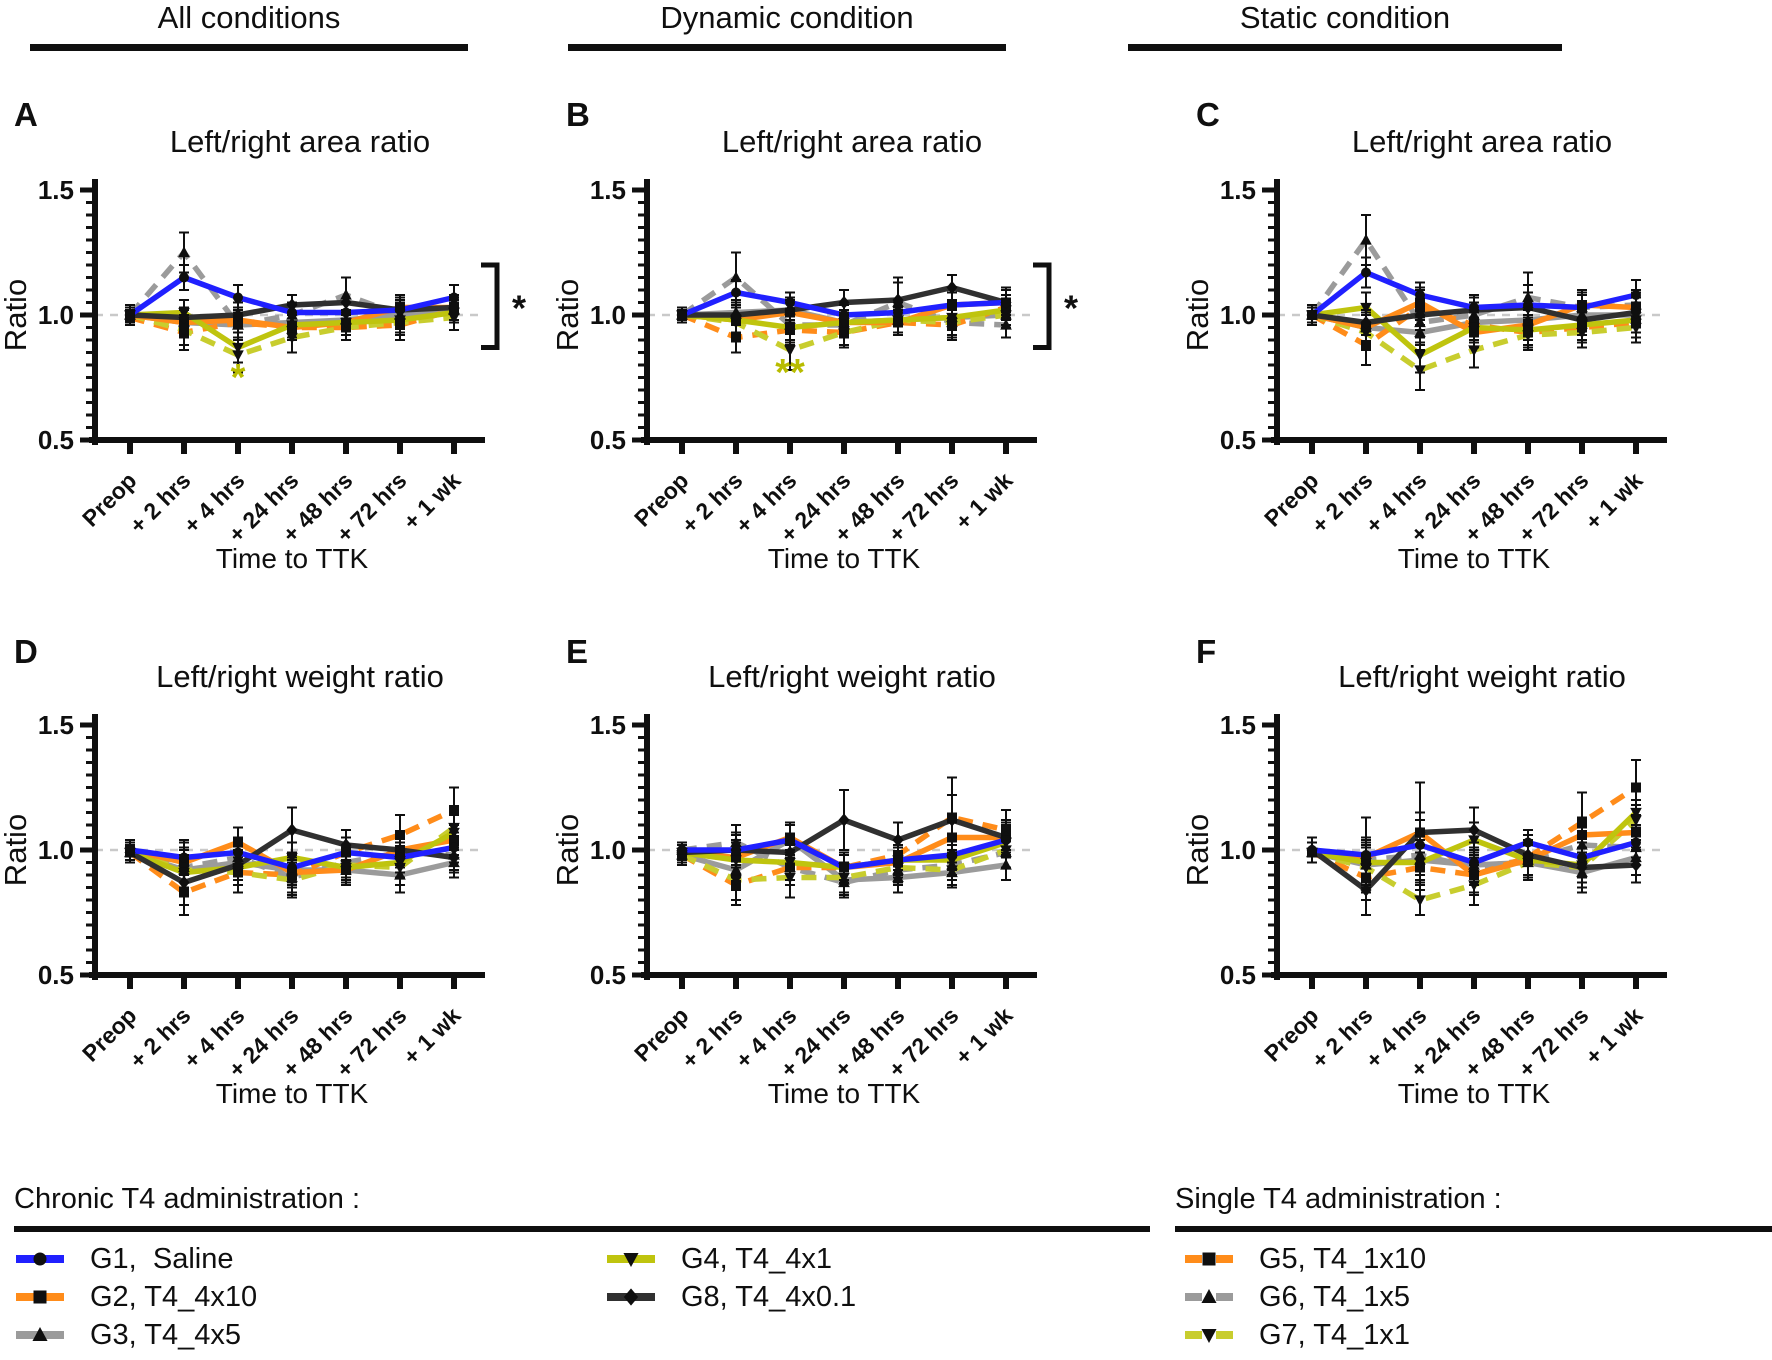  Describe the element at coordinates (1209, 1336) in the screenshot. I see `legend-marker-G7` at that location.